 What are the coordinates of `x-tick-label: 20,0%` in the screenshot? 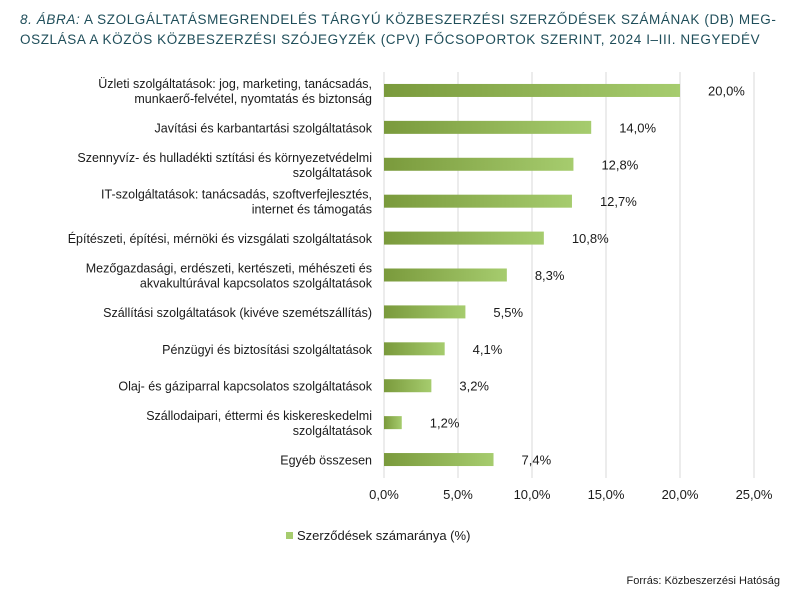 It's located at (680, 494).